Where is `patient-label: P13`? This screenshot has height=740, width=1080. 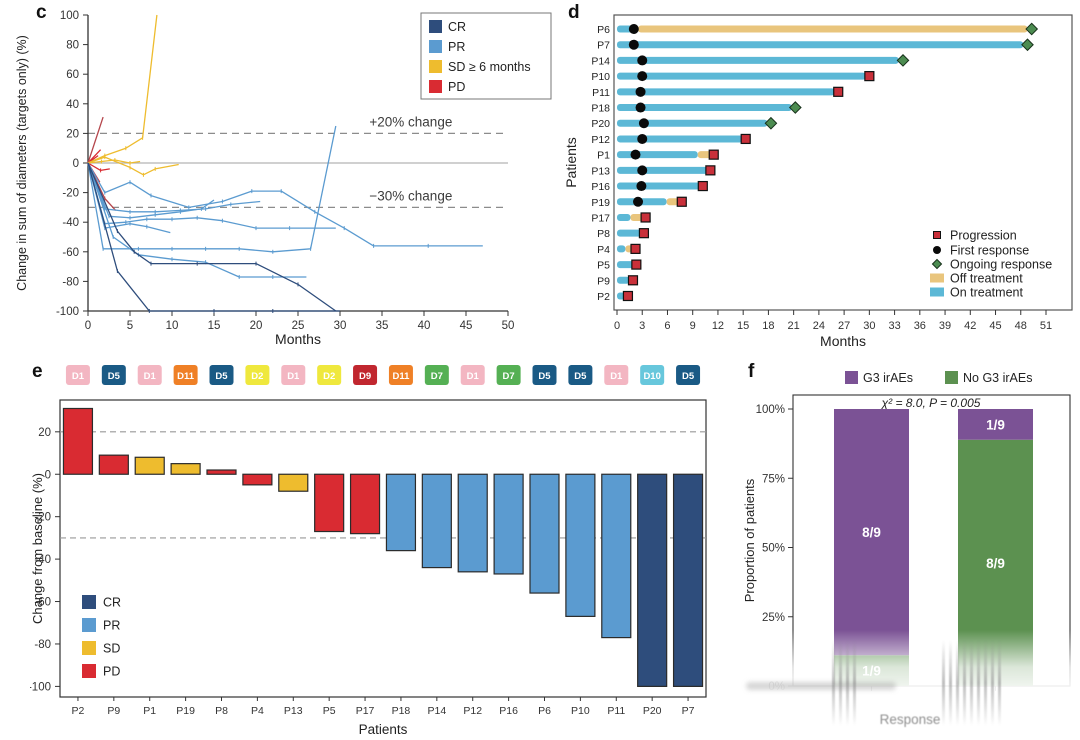 patient-label: P13 is located at coordinates (600, 171).